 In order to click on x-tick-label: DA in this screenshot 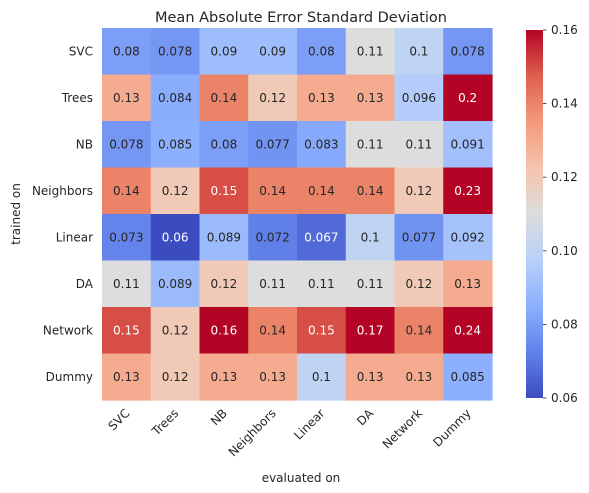, I will do `click(365, 417)`.